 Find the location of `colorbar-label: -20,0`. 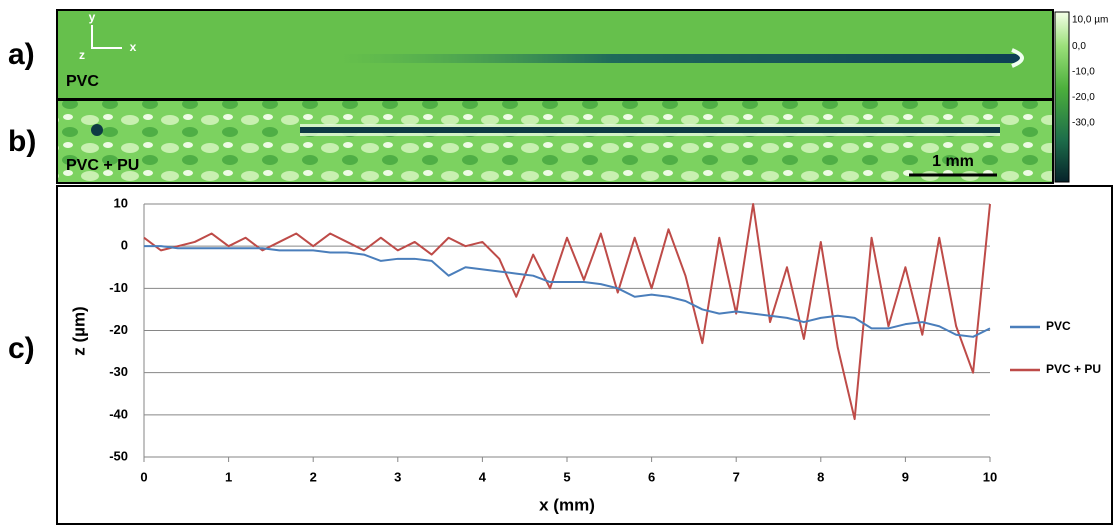

colorbar-label: -20,0 is located at coordinates (1083, 97).